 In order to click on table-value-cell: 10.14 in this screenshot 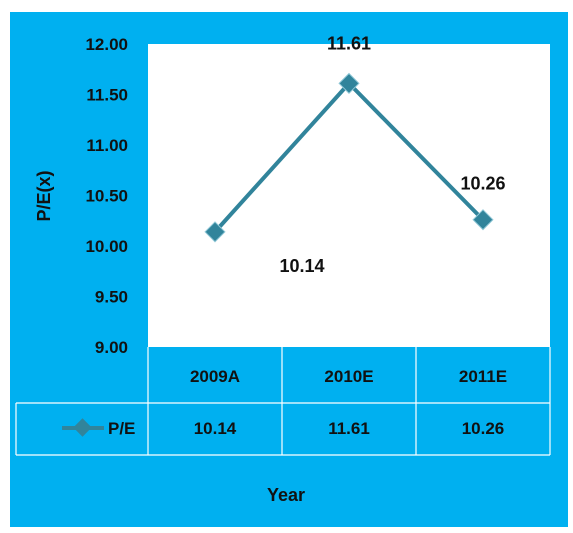, I will do `click(215, 428)`.